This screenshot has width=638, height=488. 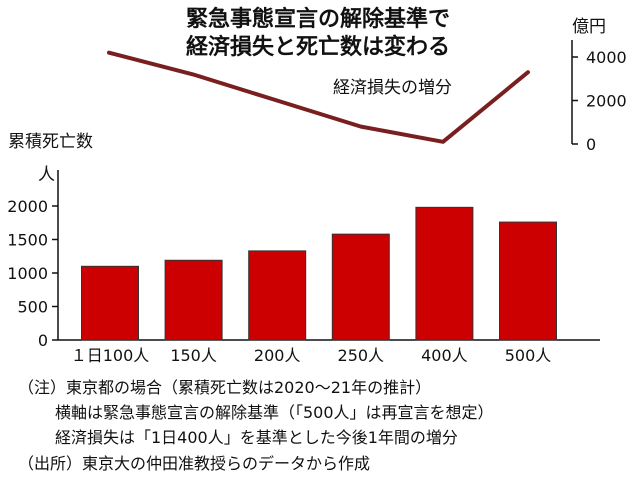 I want to click on bar-y-tick-label: 2000, so click(x=27, y=206).